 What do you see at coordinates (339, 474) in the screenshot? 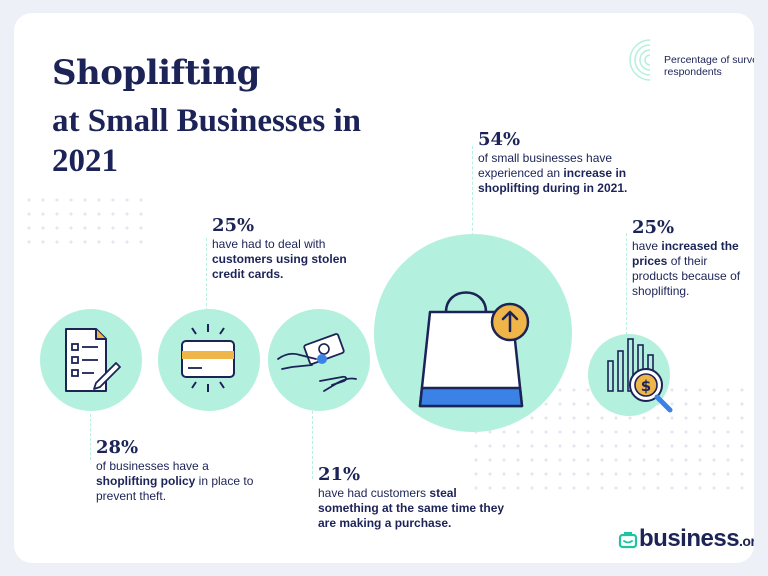
I see `stat-percent: 21%` at bounding box center [339, 474].